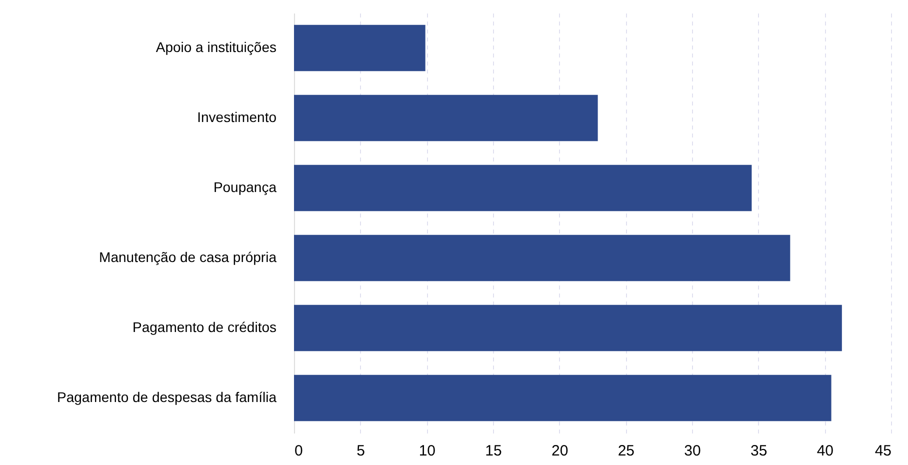 The height and width of the screenshot is (465, 908). Describe the element at coordinates (825, 451) in the screenshot. I see `x-tick-label: 40` at that location.